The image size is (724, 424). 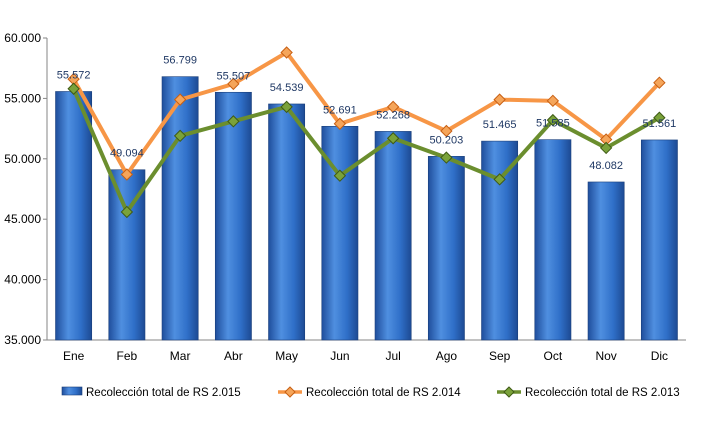 What do you see at coordinates (287, 88) in the screenshot?
I see `bar-data-label: 54.539` at bounding box center [287, 88].